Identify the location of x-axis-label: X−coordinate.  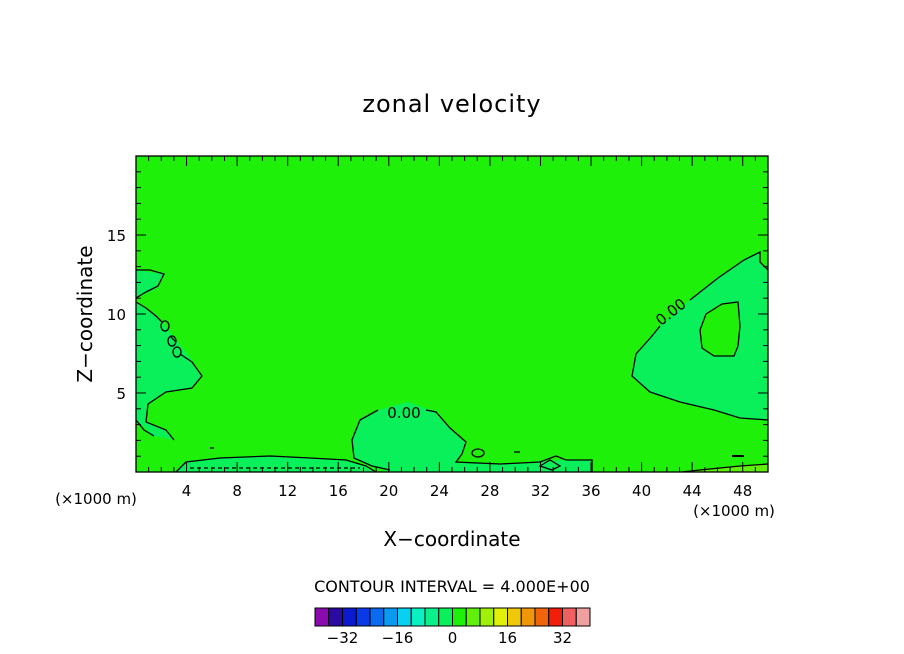
(451, 539).